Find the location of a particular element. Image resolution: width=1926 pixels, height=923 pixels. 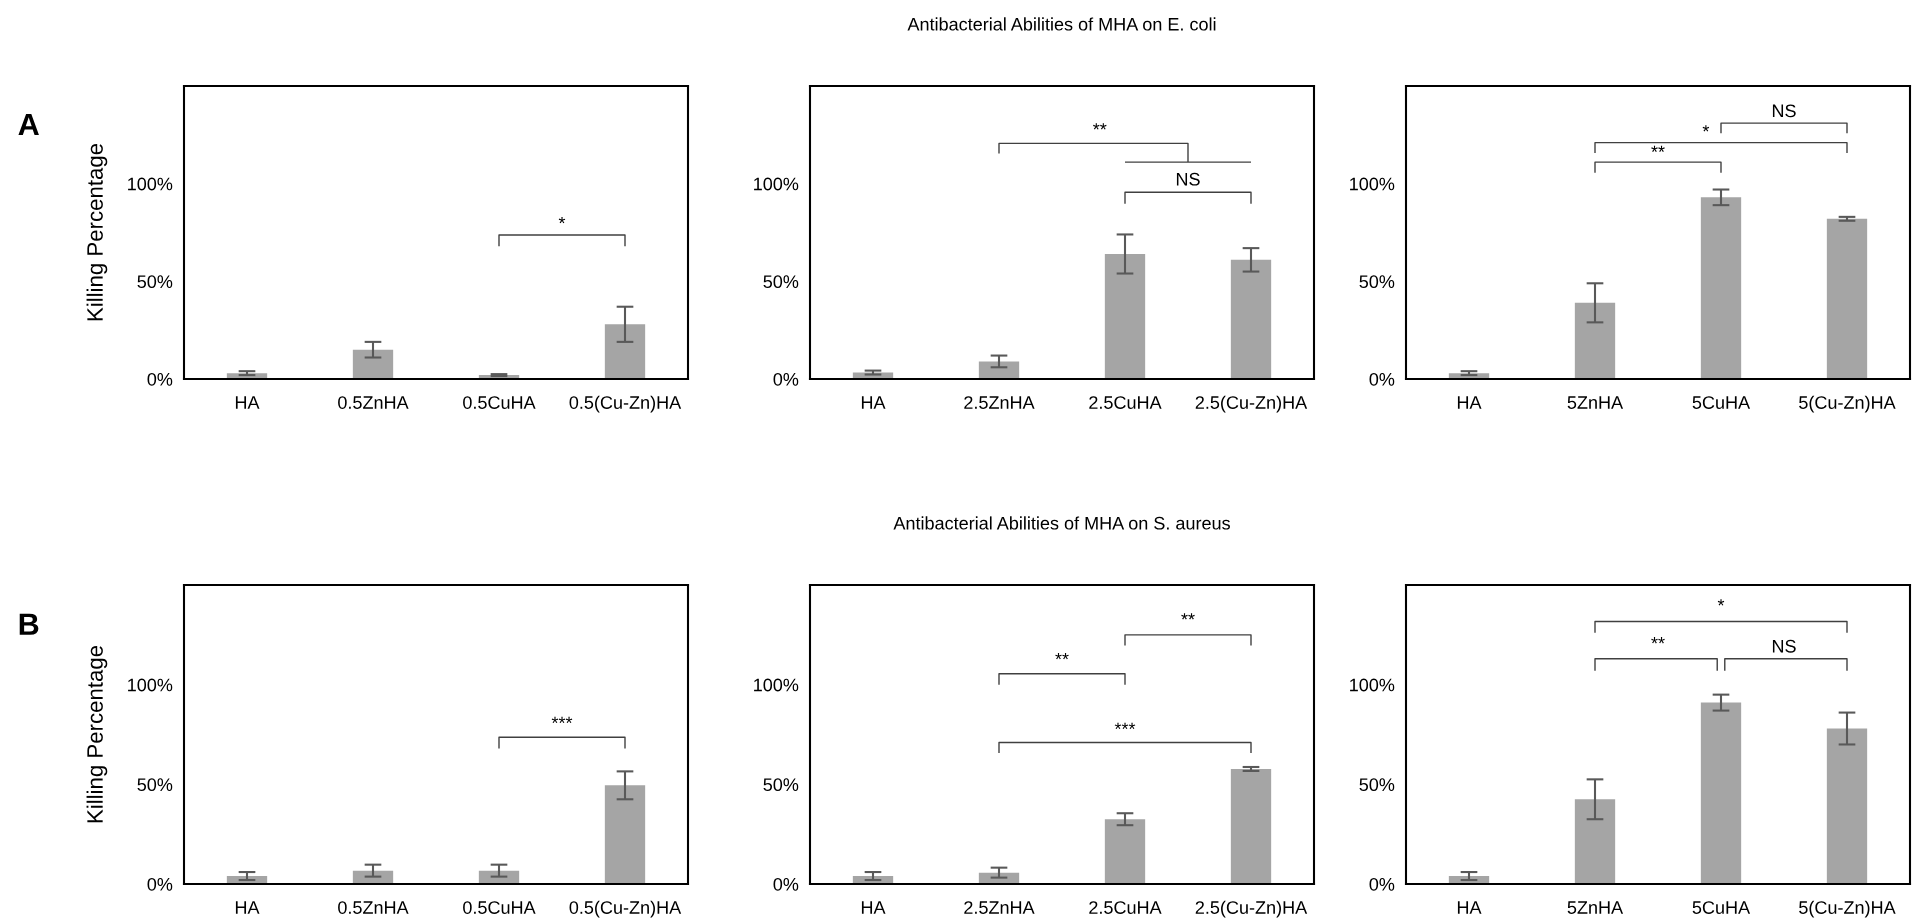

chart-title: Antibacterial Abilities of MHA on S. aureus is located at coordinates (1061, 523).